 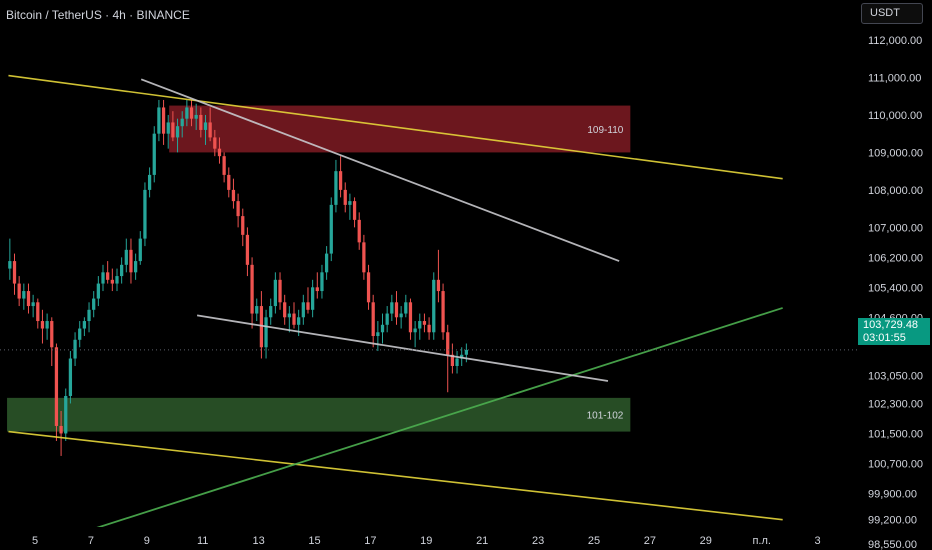 What do you see at coordinates (895, 288) in the screenshot?
I see `price-tick-label: 105,400.00` at bounding box center [895, 288].